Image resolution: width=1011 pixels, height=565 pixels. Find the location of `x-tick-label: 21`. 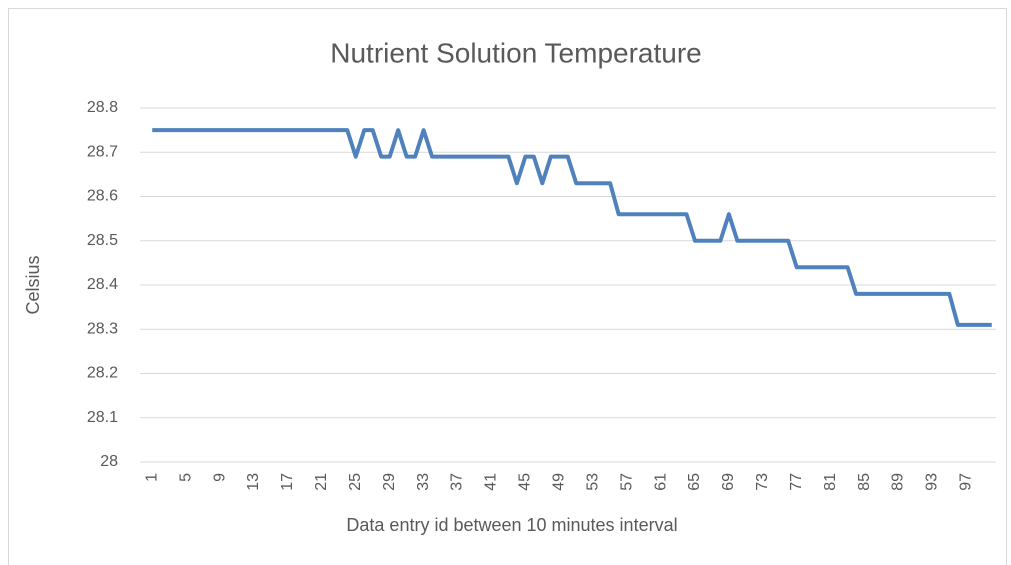

x-tick-label: 21 is located at coordinates (321, 482).